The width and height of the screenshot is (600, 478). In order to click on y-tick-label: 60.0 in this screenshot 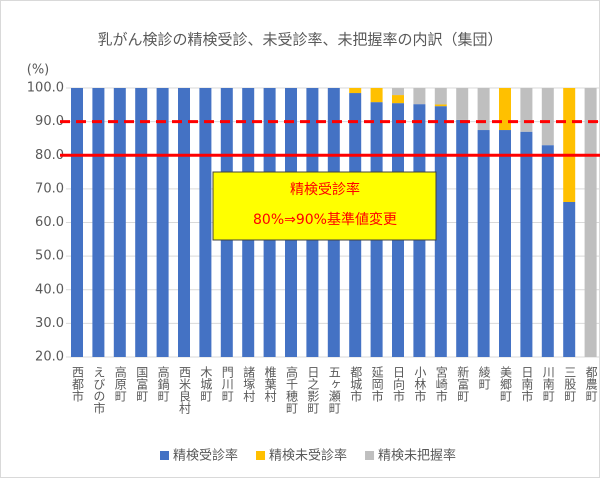, I will do `click(49, 222)`.